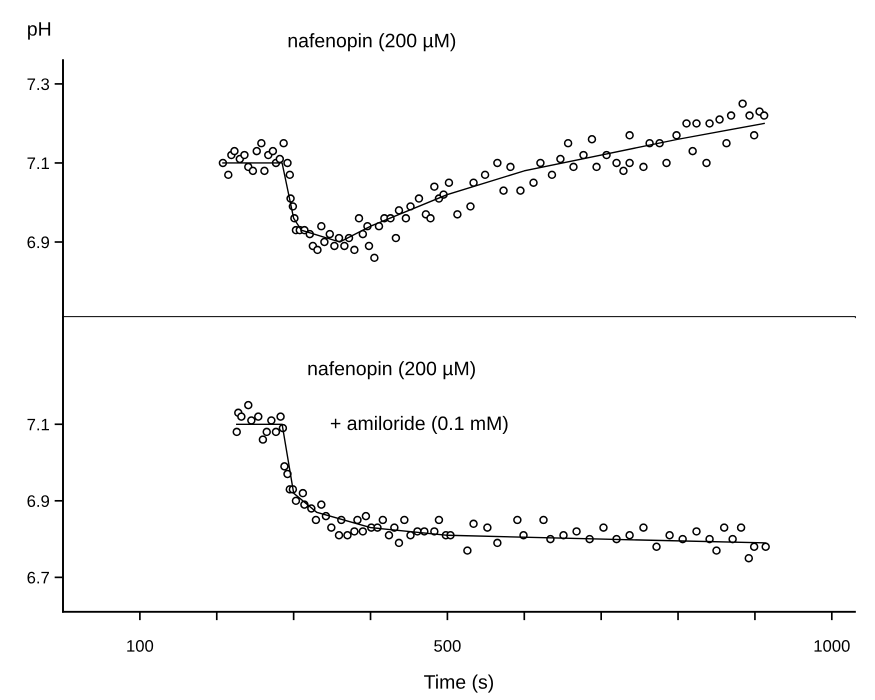  I want to click on x-axis-title: Time (s), so click(459, 683).